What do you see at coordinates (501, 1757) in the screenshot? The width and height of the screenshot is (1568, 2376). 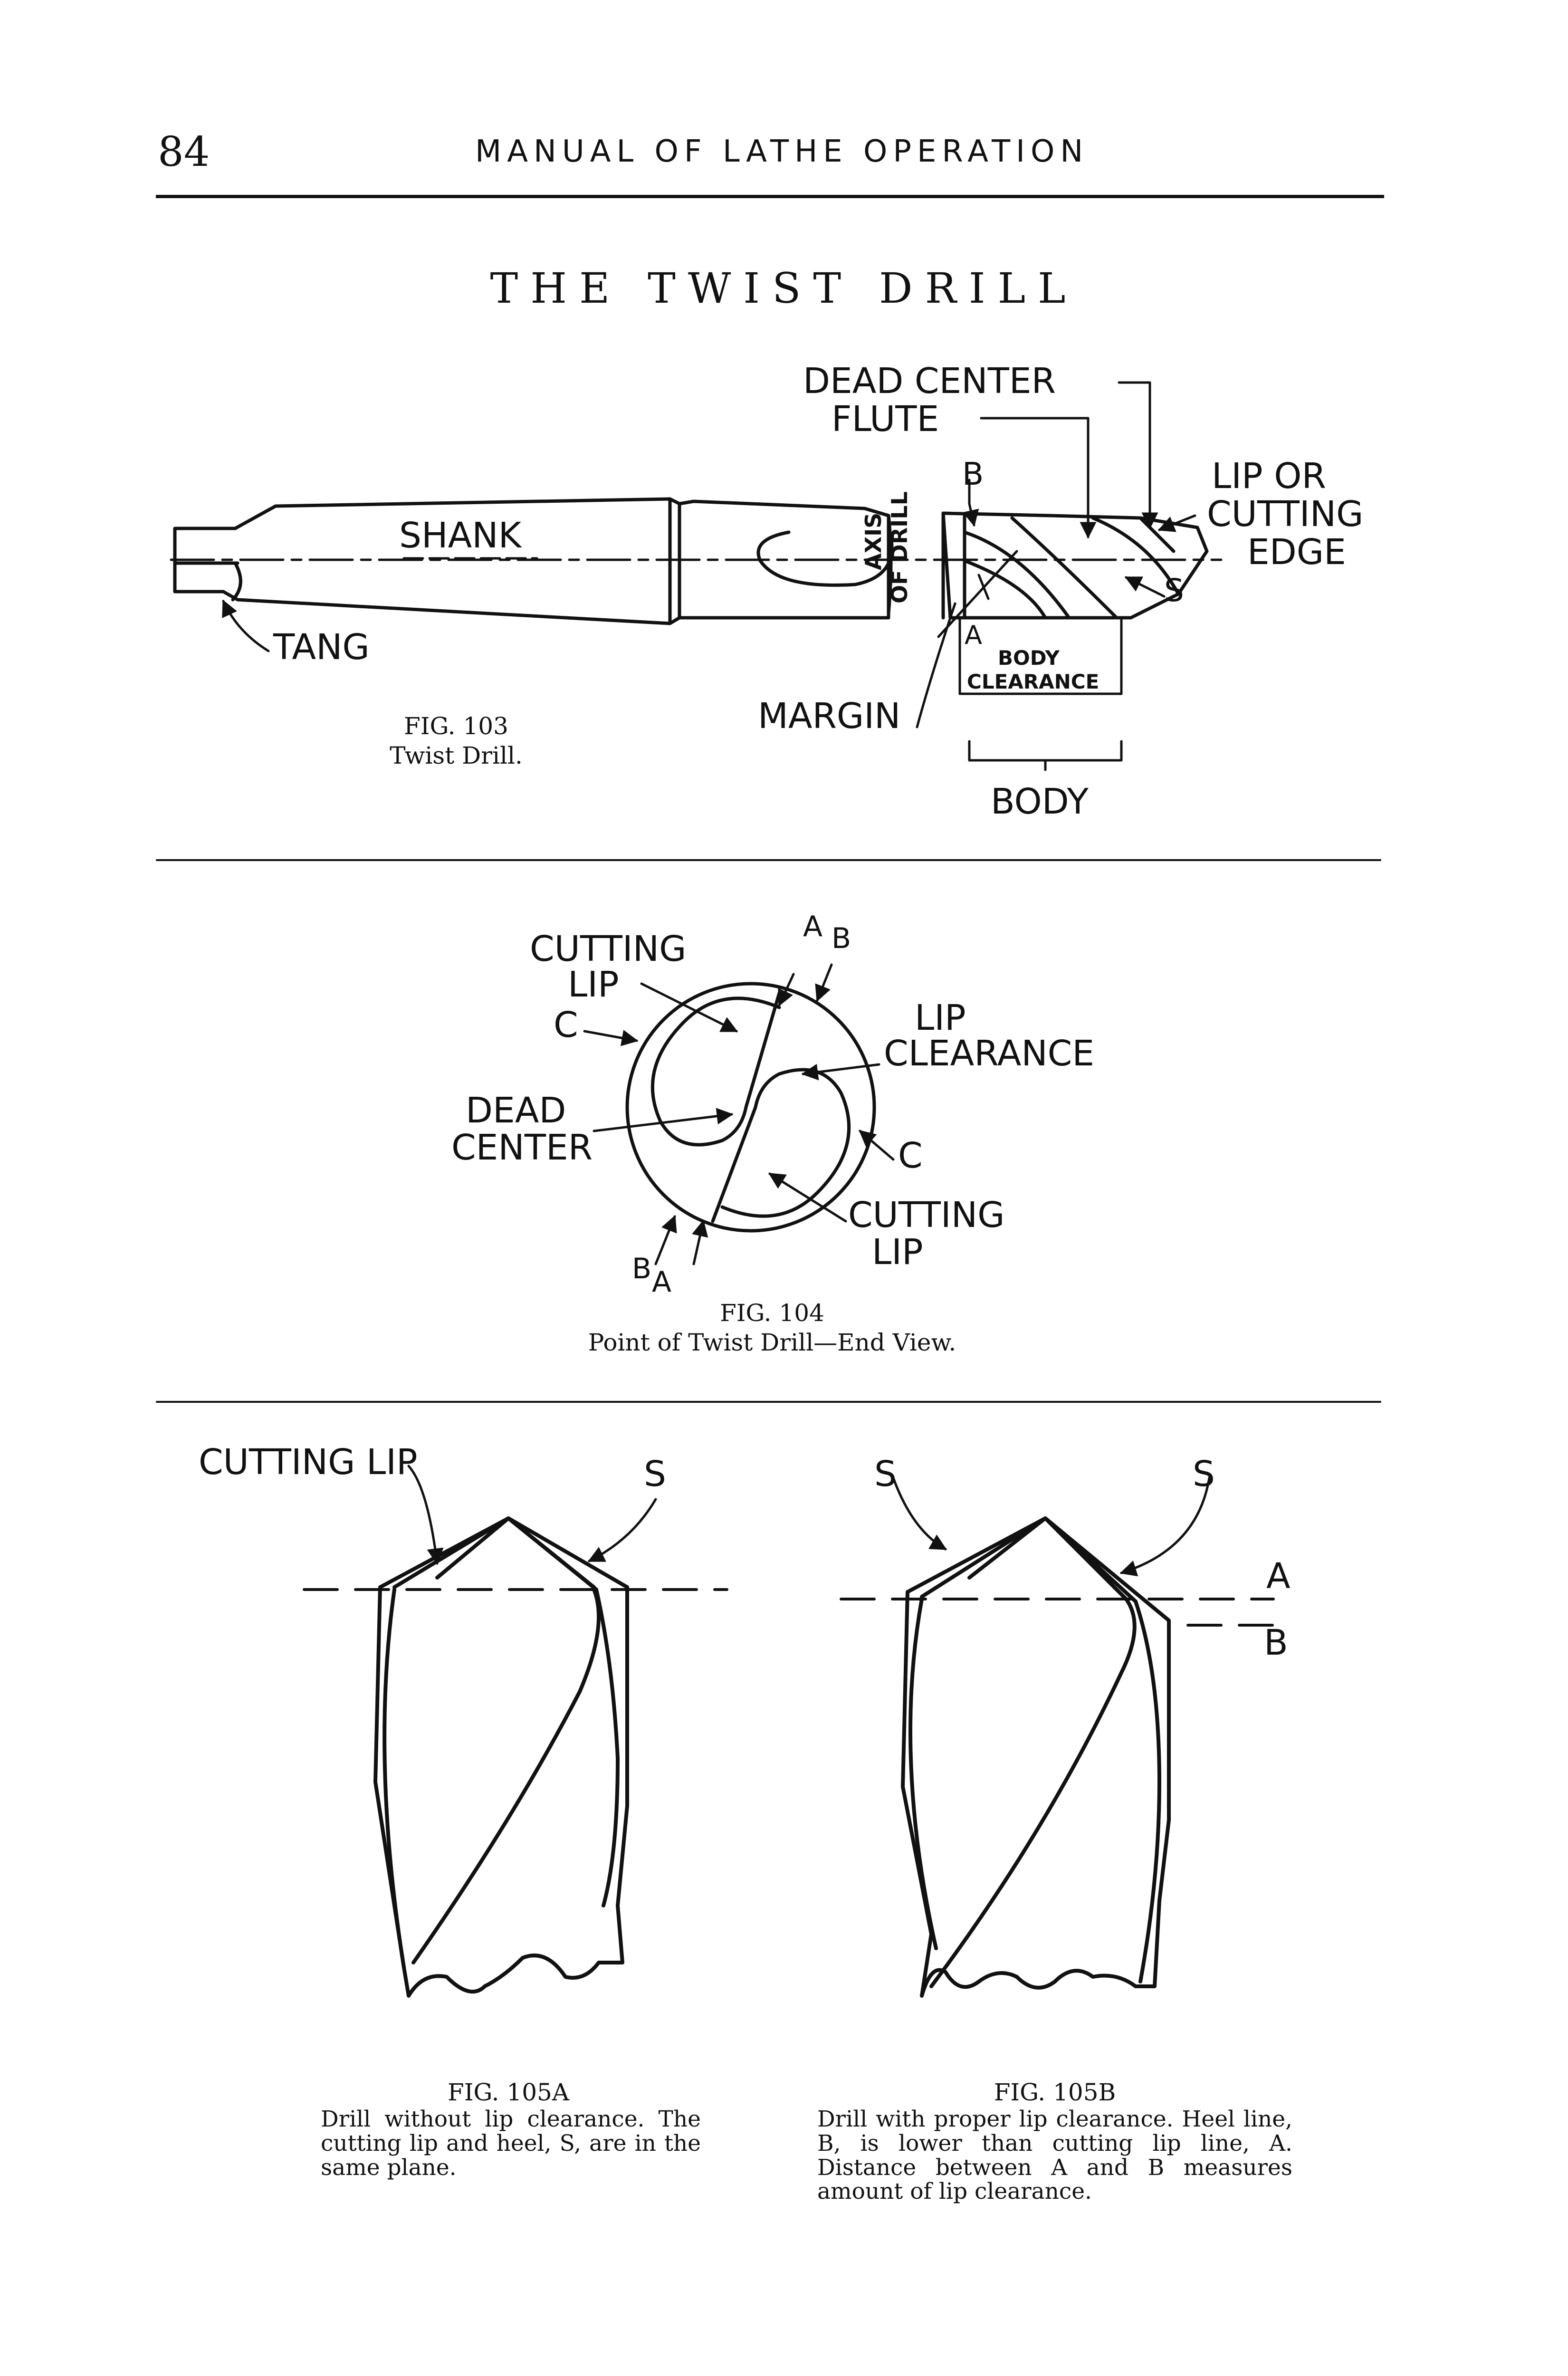 I see `fig105a-outline` at bounding box center [501, 1757].